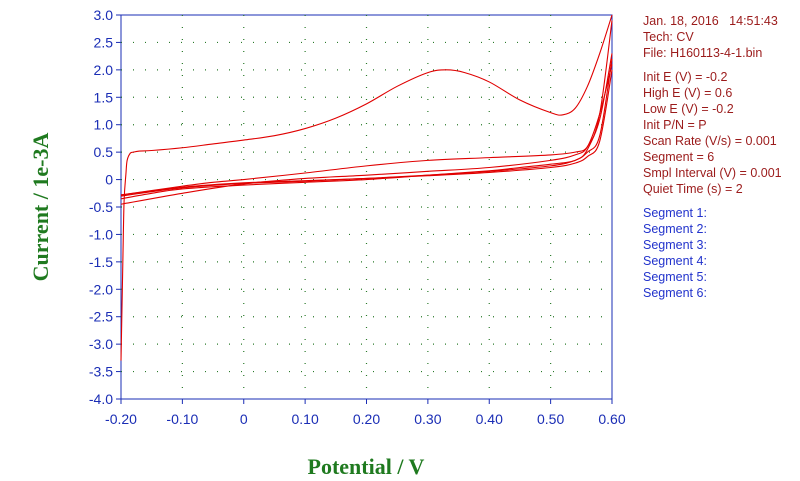  Describe the element at coordinates (104, 42) in the screenshot. I see `y-tick-label: 2.5` at that location.